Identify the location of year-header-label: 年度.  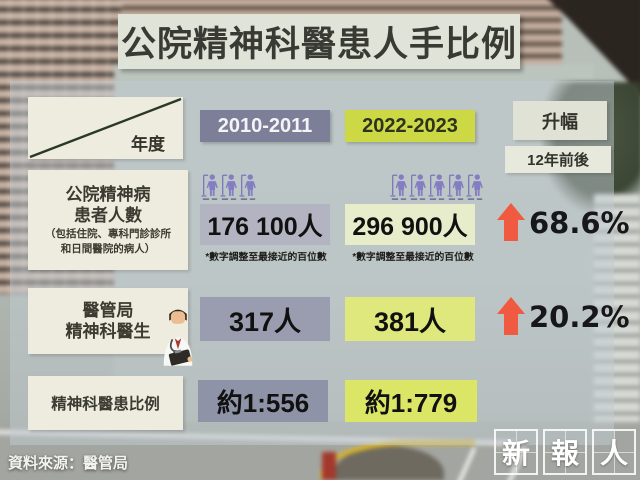
(148, 144).